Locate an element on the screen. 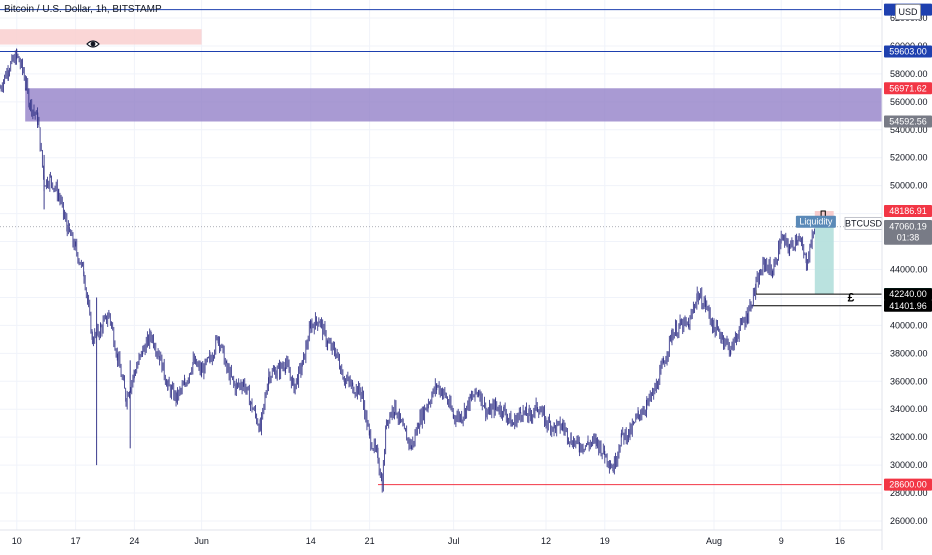 The height and width of the screenshot is (555, 932). price-label-2-bg is located at coordinates (908, 121).